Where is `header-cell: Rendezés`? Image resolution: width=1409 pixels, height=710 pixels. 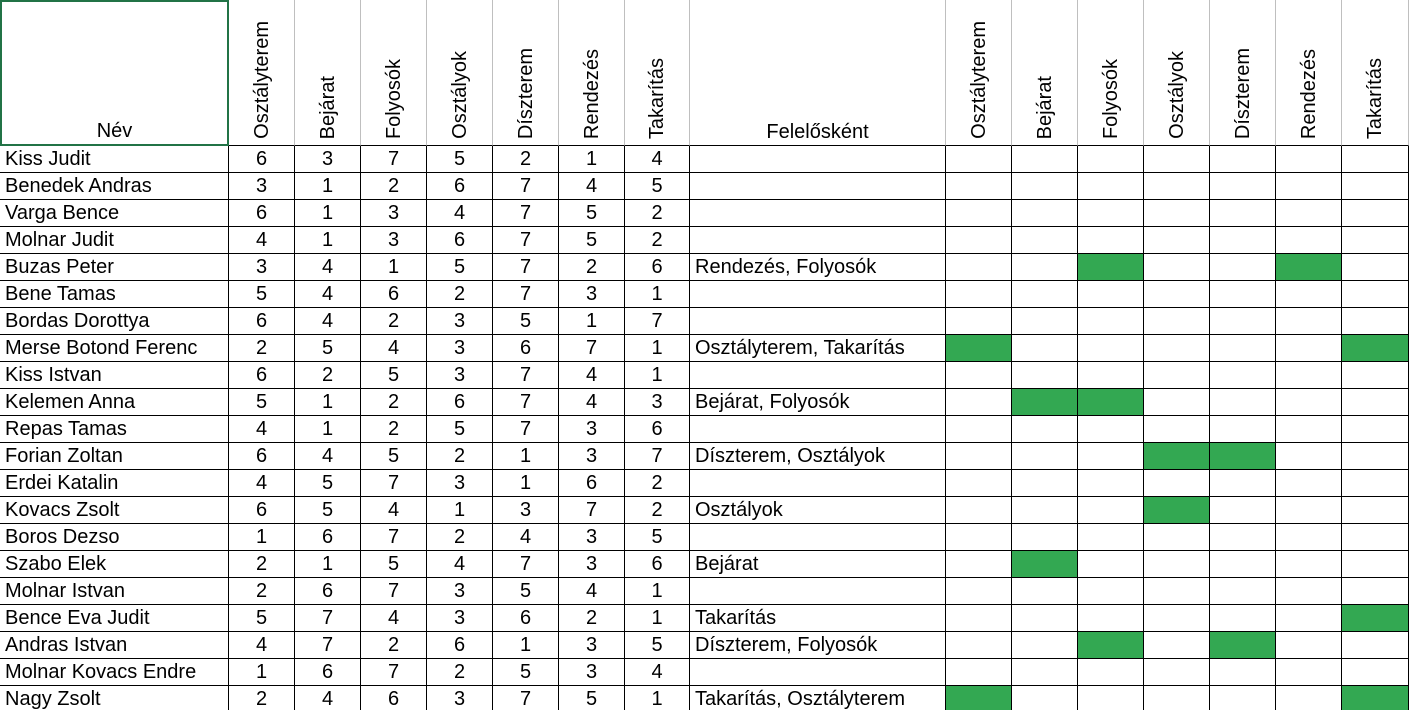
header-cell: Rendezés is located at coordinates (592, 73).